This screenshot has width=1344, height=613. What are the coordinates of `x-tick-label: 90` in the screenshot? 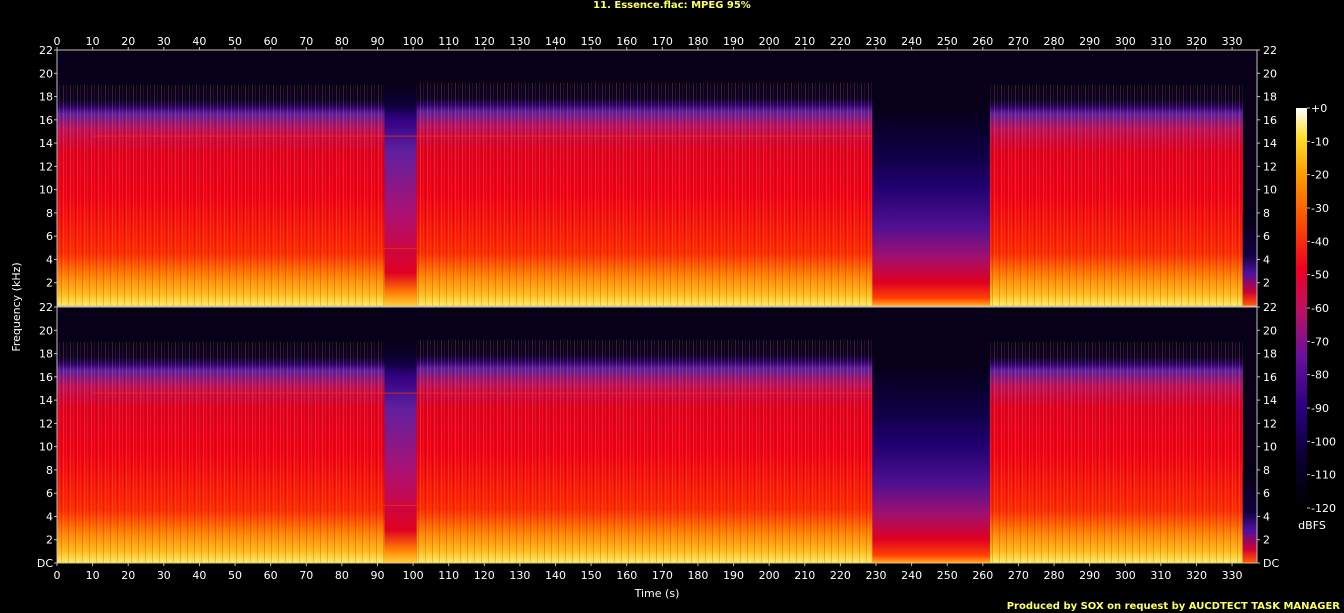 It's located at (377, 41).